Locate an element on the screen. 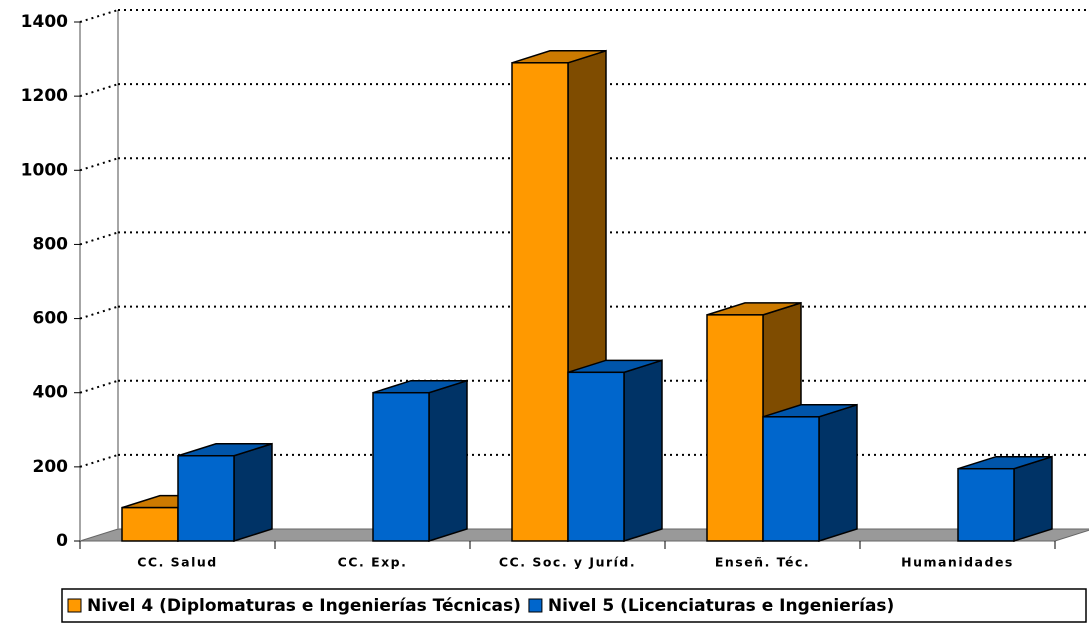  x-tick-label: Enseñ. Téc. is located at coordinates (762, 562).